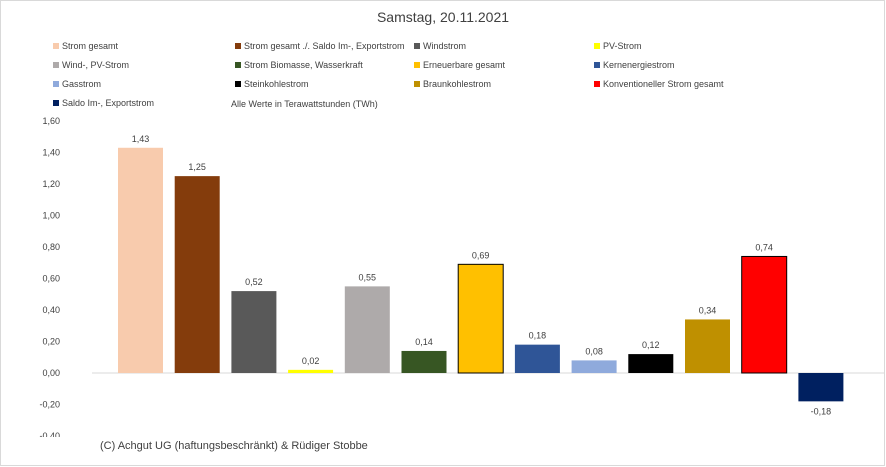 The height and width of the screenshot is (467, 886). What do you see at coordinates (51, 216) in the screenshot?
I see `y-tick-label: 1,00` at bounding box center [51, 216].